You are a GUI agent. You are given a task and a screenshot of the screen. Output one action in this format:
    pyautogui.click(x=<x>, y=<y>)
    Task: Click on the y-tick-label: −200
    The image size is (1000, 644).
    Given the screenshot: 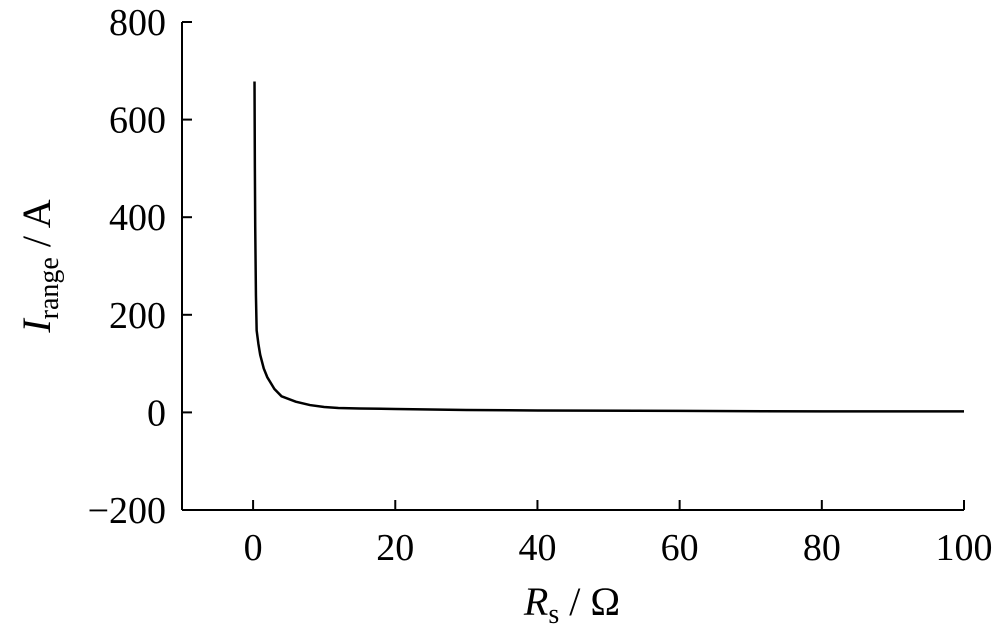 What is the action you would take?
    pyautogui.click(x=127, y=511)
    